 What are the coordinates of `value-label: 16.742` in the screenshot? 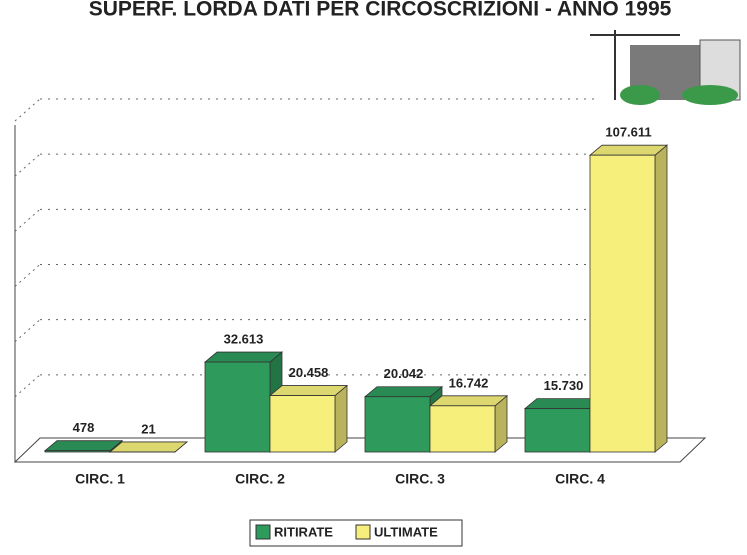 It's located at (469, 382).